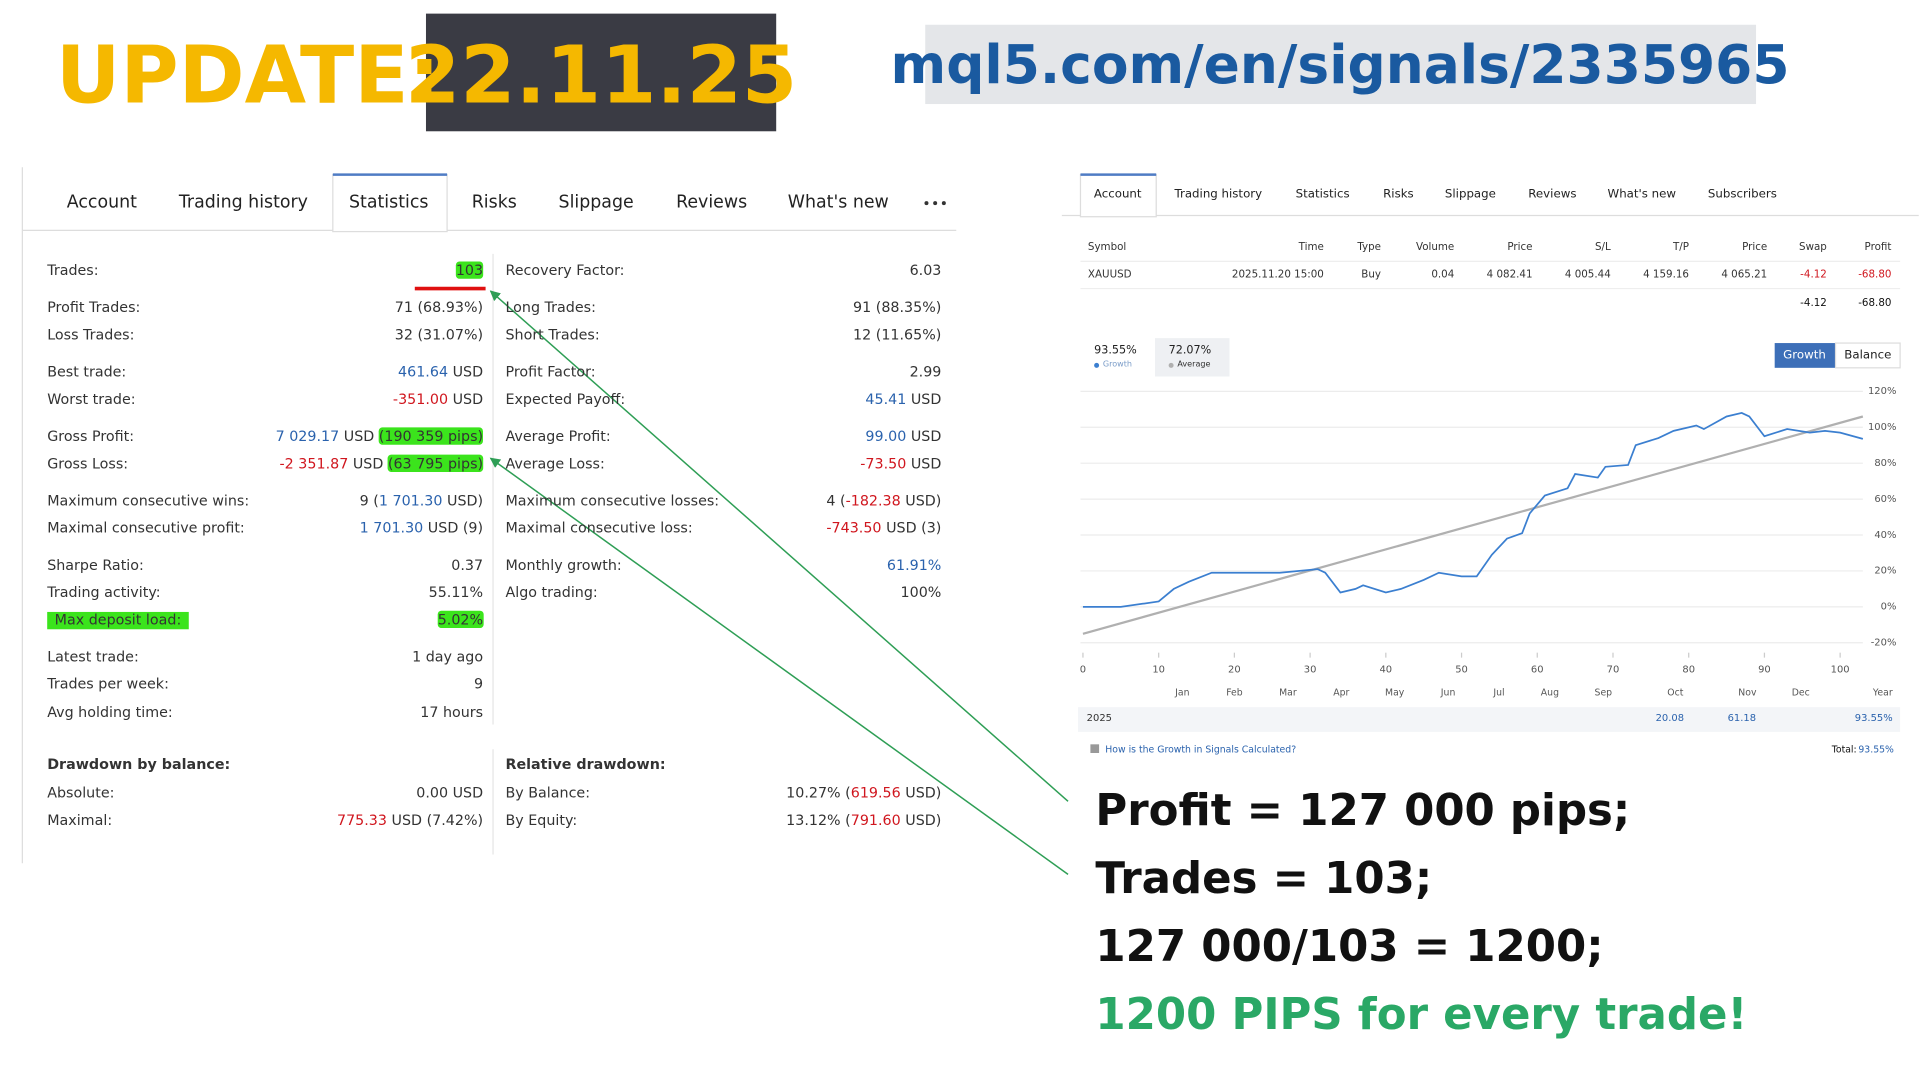 The height and width of the screenshot is (1075, 1920). What do you see at coordinates (1201, 749) in the screenshot?
I see `help-link: How is the Growth in Signals Calculated?` at bounding box center [1201, 749].